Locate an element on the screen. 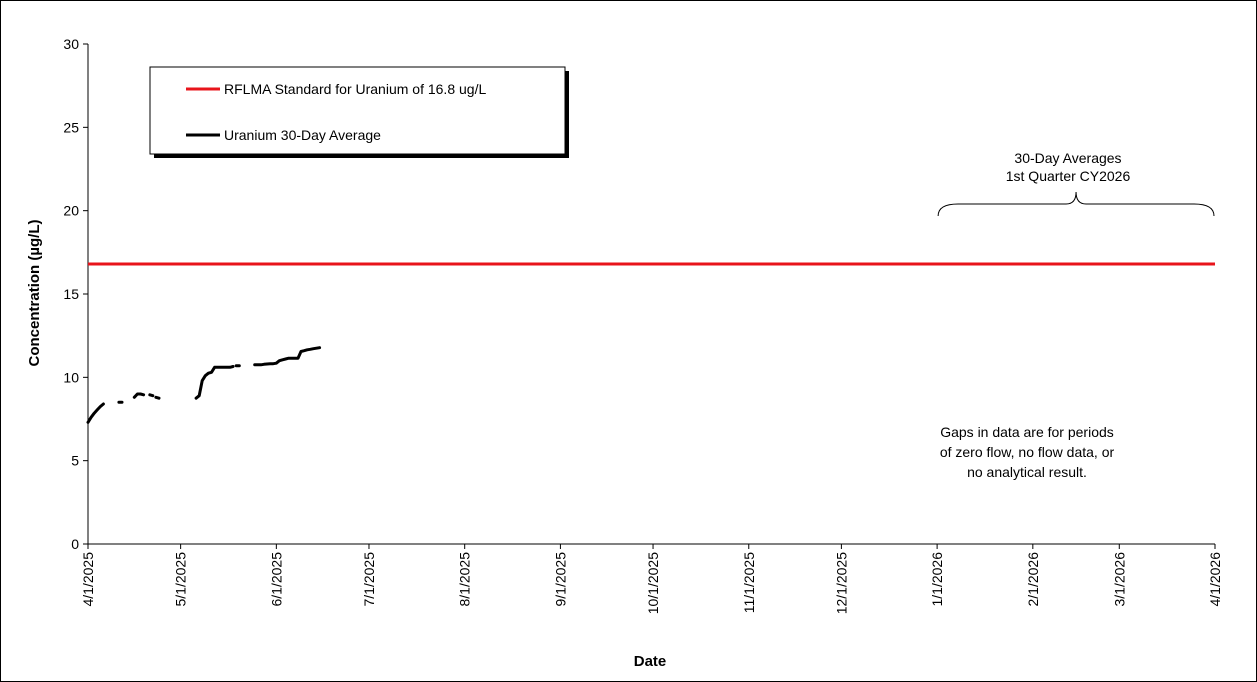  quarter-annotation-line2: 1st Quarter CY2026 is located at coordinates (1068, 176).